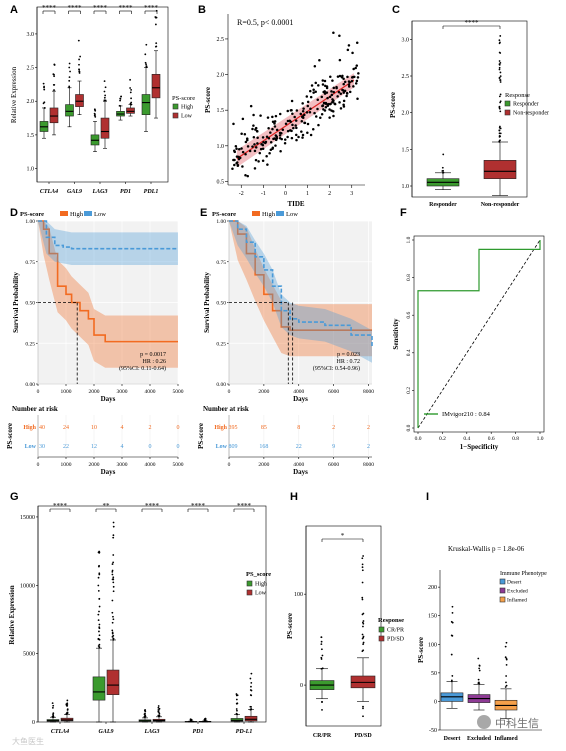 The height and width of the screenshot is (751, 566). What do you see at coordinates (221, 182) in the screenshot?
I see `y-tick-label: 0.5` at bounding box center [221, 182].